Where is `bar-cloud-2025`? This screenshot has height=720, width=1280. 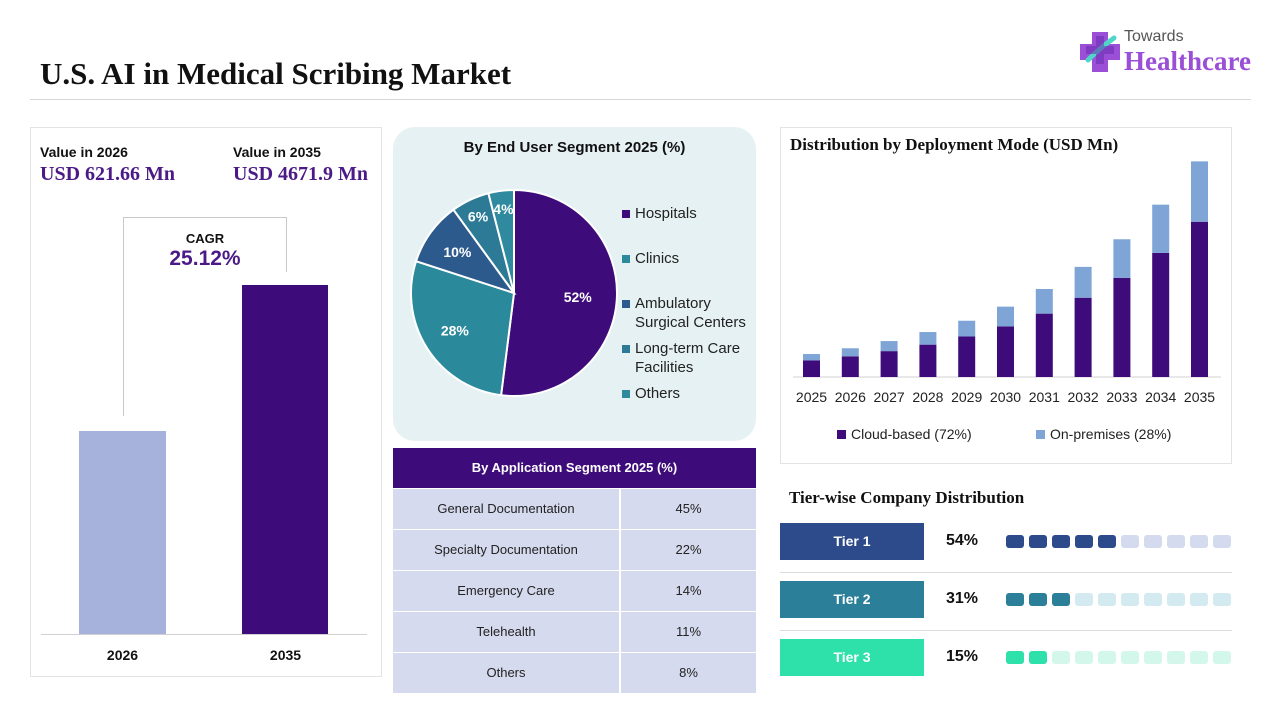 bar-cloud-2025 is located at coordinates (811, 368).